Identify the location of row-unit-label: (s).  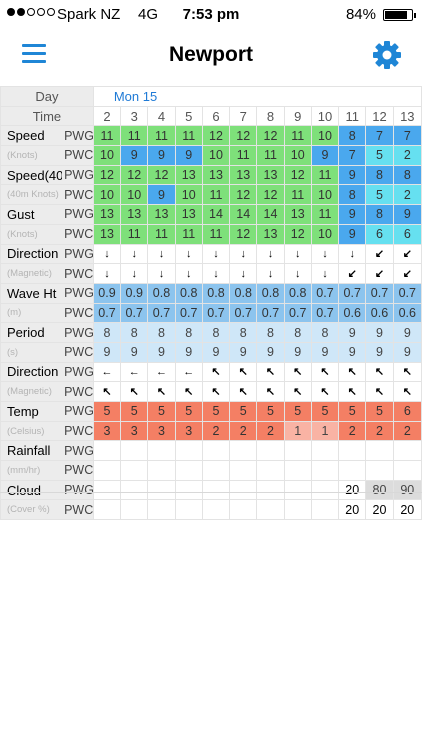
(31, 352).